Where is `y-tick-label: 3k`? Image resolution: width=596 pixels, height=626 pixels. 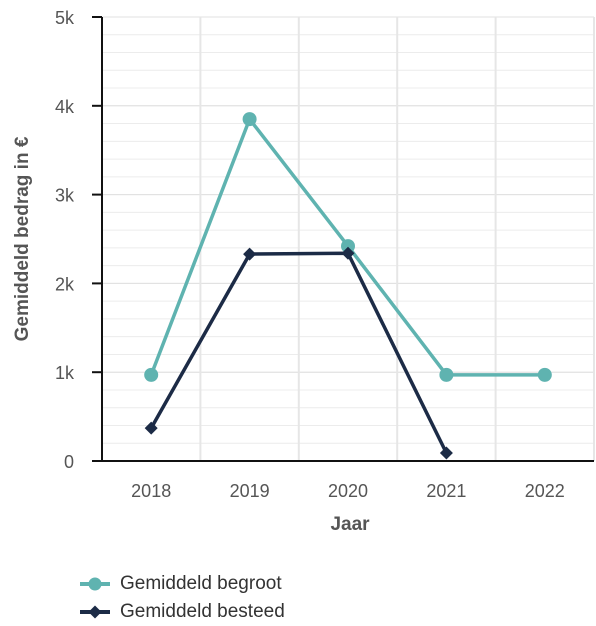 y-tick-label: 3k is located at coordinates (65, 196).